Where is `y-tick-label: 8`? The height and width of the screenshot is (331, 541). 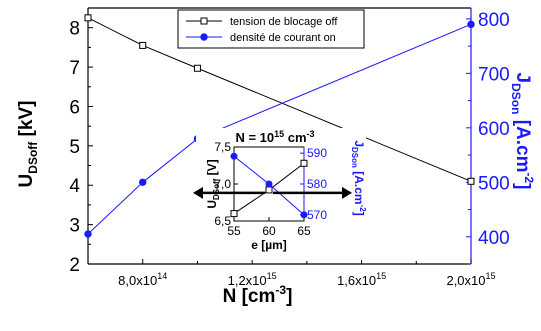 y-tick-label: 8 is located at coordinates (74, 29).